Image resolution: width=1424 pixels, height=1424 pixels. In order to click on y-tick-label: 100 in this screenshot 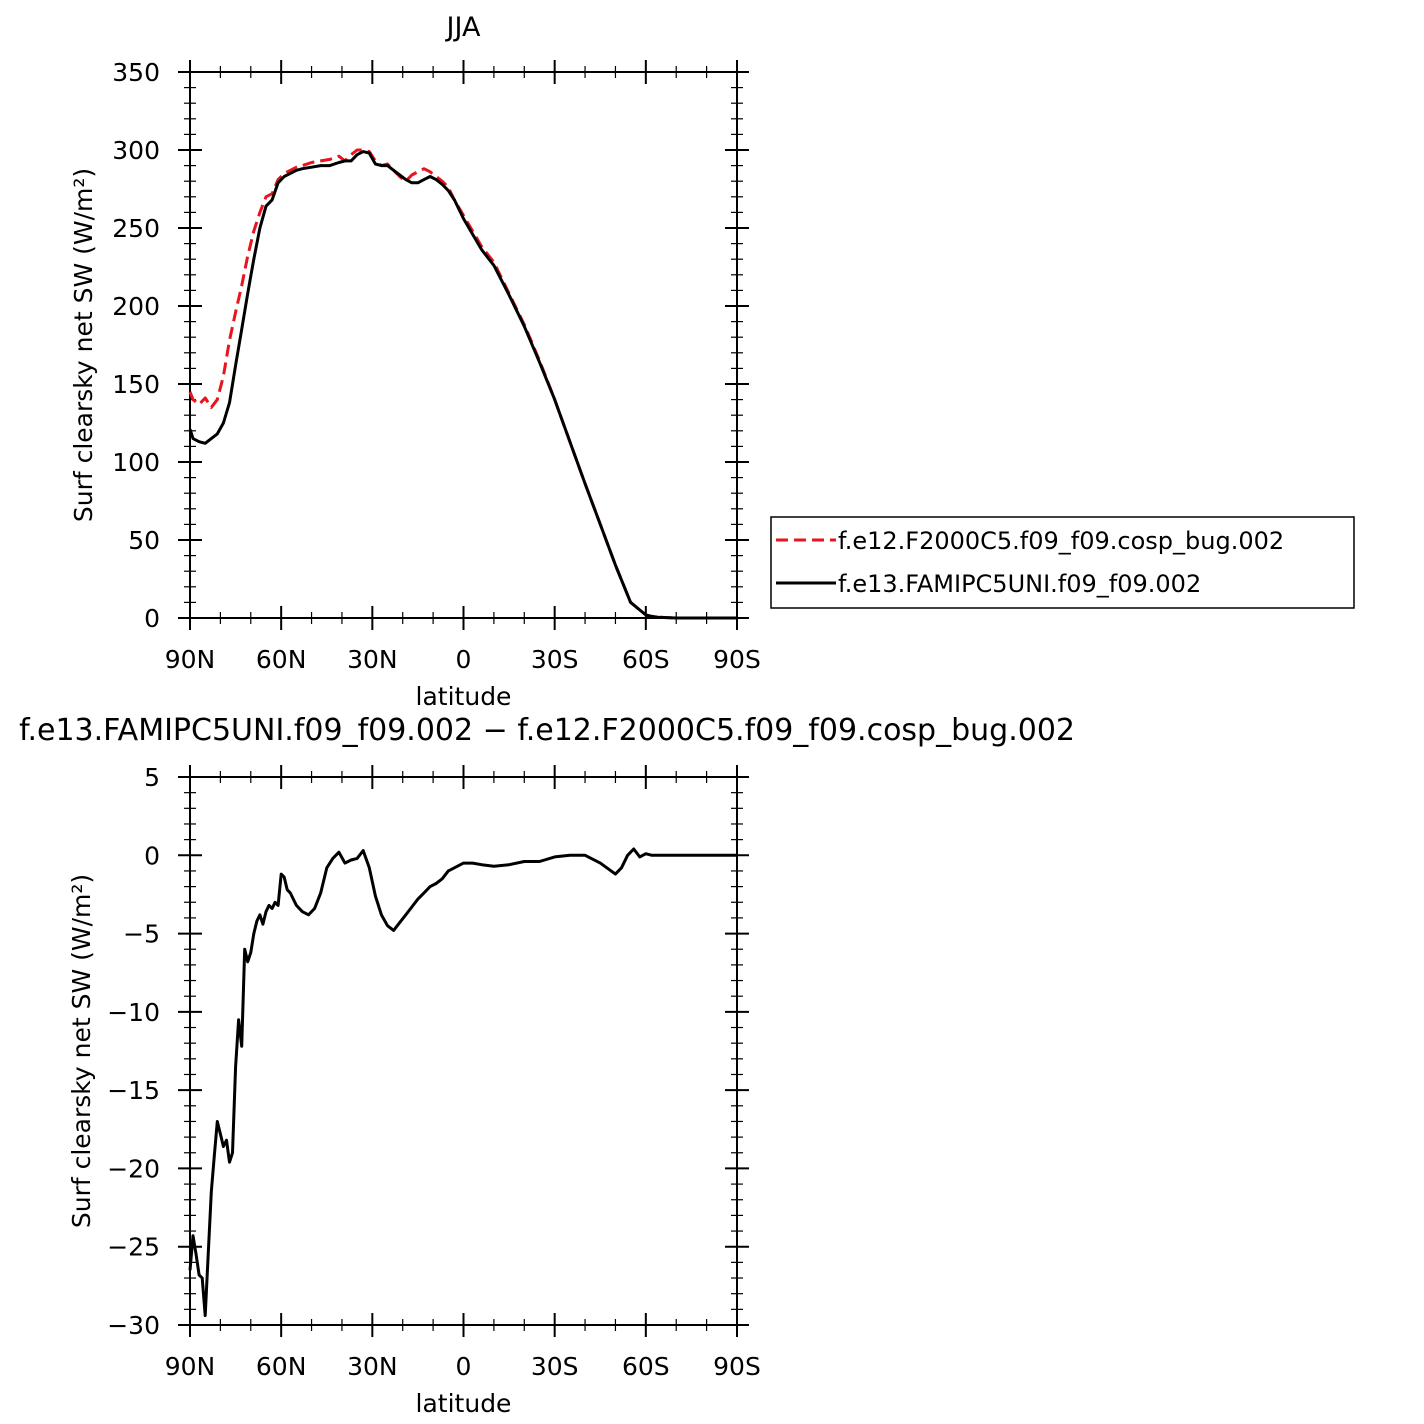, I will do `click(136, 462)`.